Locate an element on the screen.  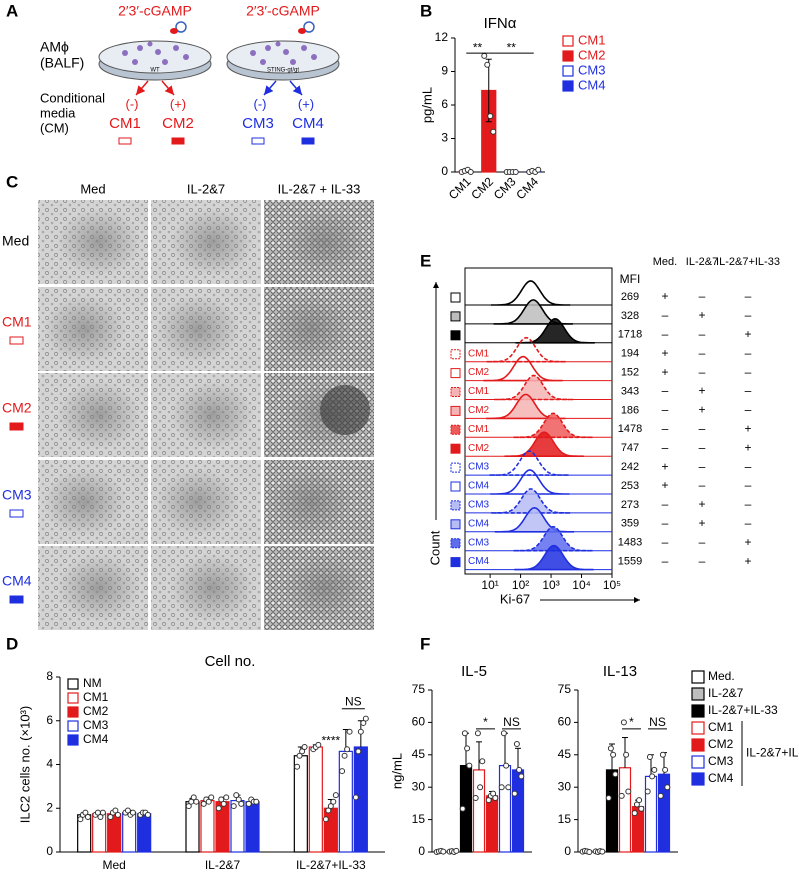
row-label: CM4 is located at coordinates (17, 581).